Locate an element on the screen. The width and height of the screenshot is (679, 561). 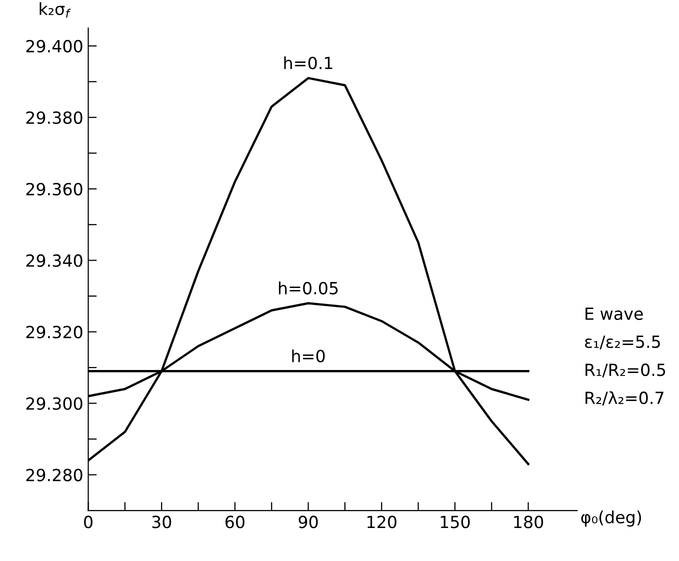
x-tick-label: 120 is located at coordinates (382, 522).